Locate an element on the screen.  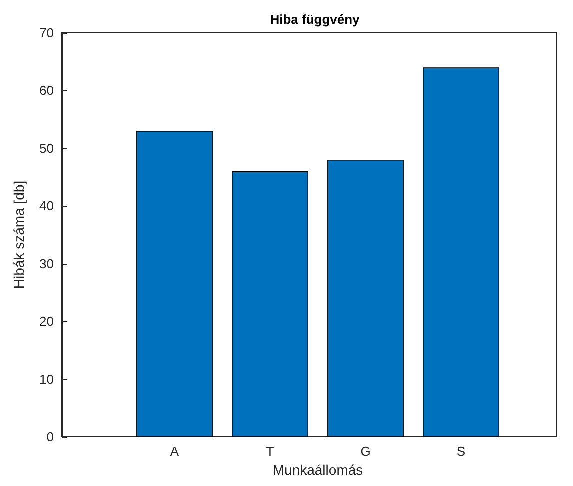
y-tick-label: 40 is located at coordinates (47, 206).